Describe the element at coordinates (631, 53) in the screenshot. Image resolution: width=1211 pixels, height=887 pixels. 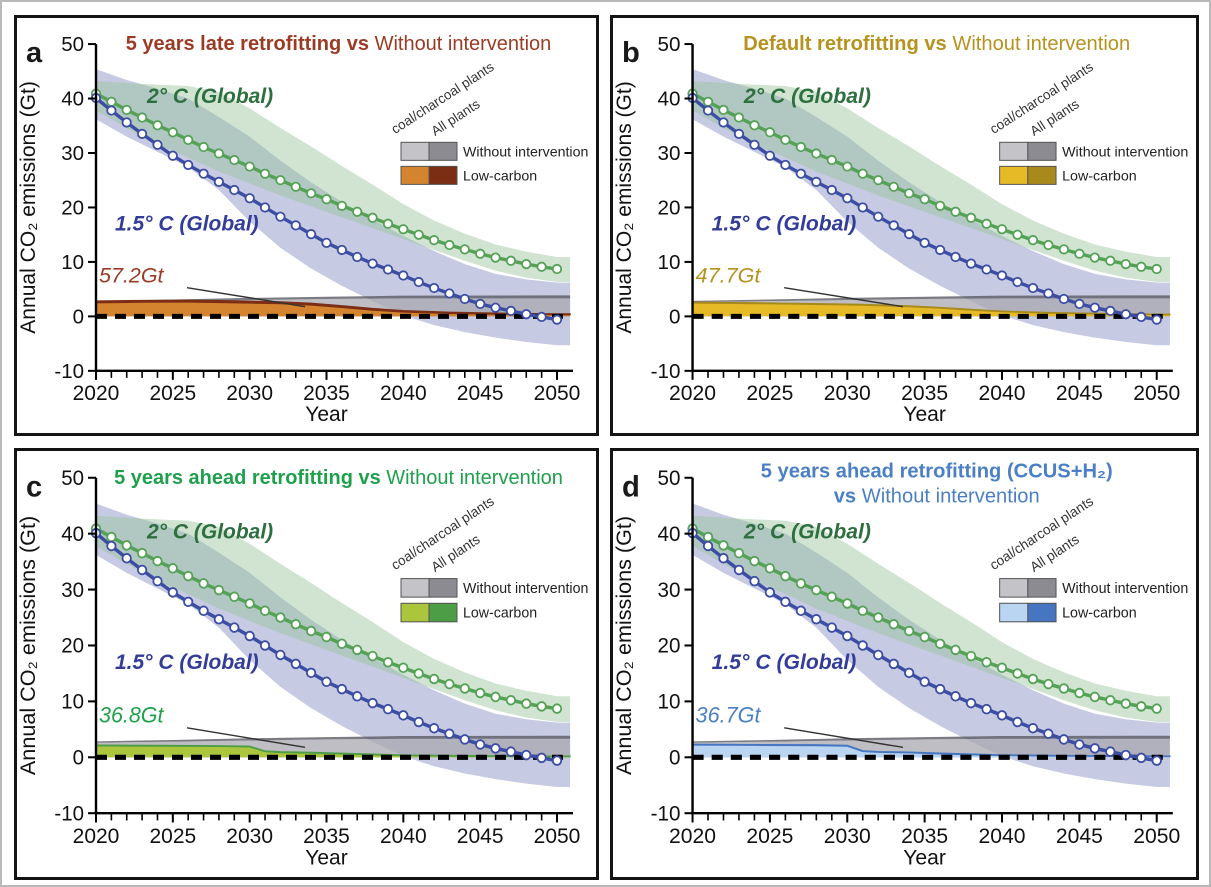
I see `panel-letter: b` at that location.